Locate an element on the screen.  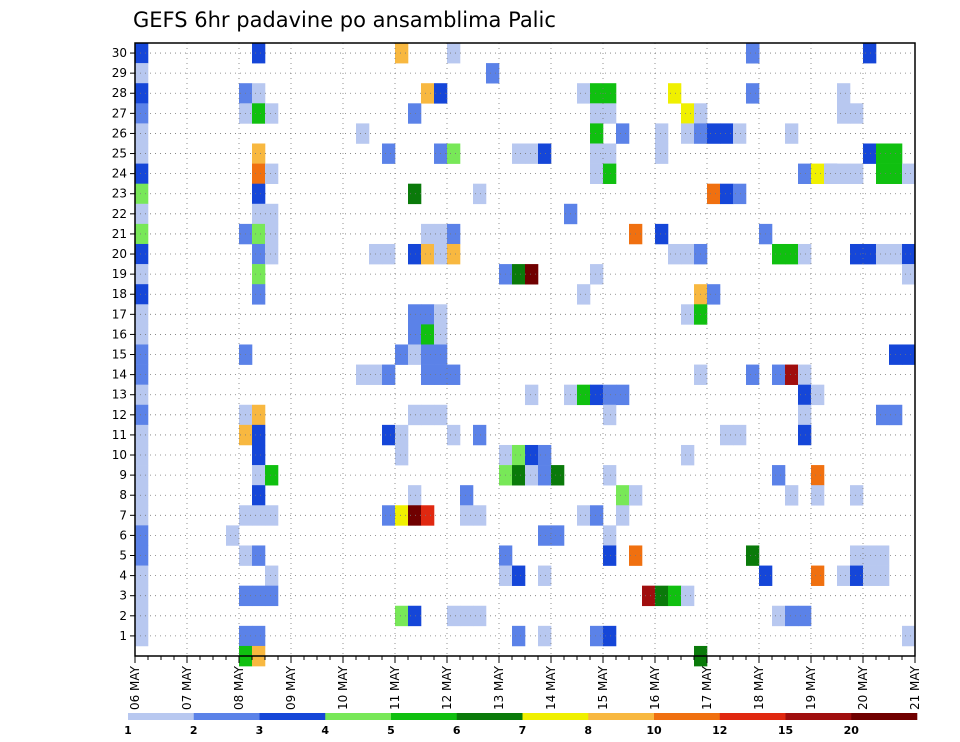
y-tick-label: 14 is located at coordinates (119, 375).